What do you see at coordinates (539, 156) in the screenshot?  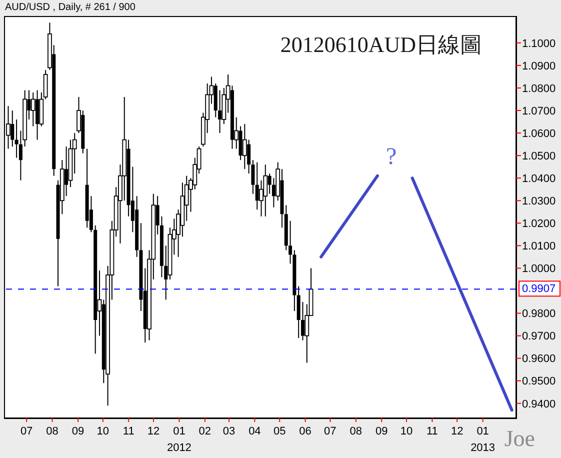 I see `y-tick-label: 1.0500` at bounding box center [539, 156].